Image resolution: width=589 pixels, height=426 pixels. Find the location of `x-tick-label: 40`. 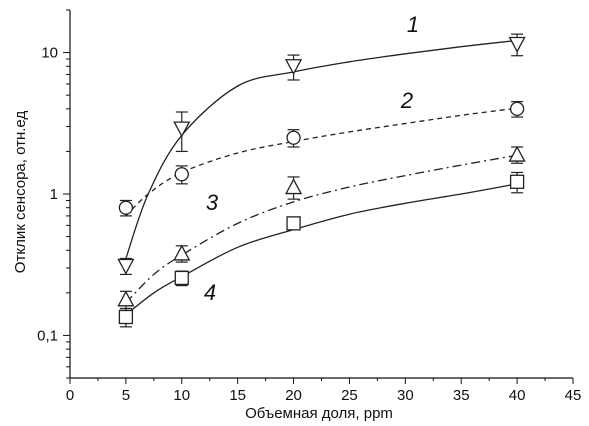

x-tick-label: 40 is located at coordinates (517, 395).